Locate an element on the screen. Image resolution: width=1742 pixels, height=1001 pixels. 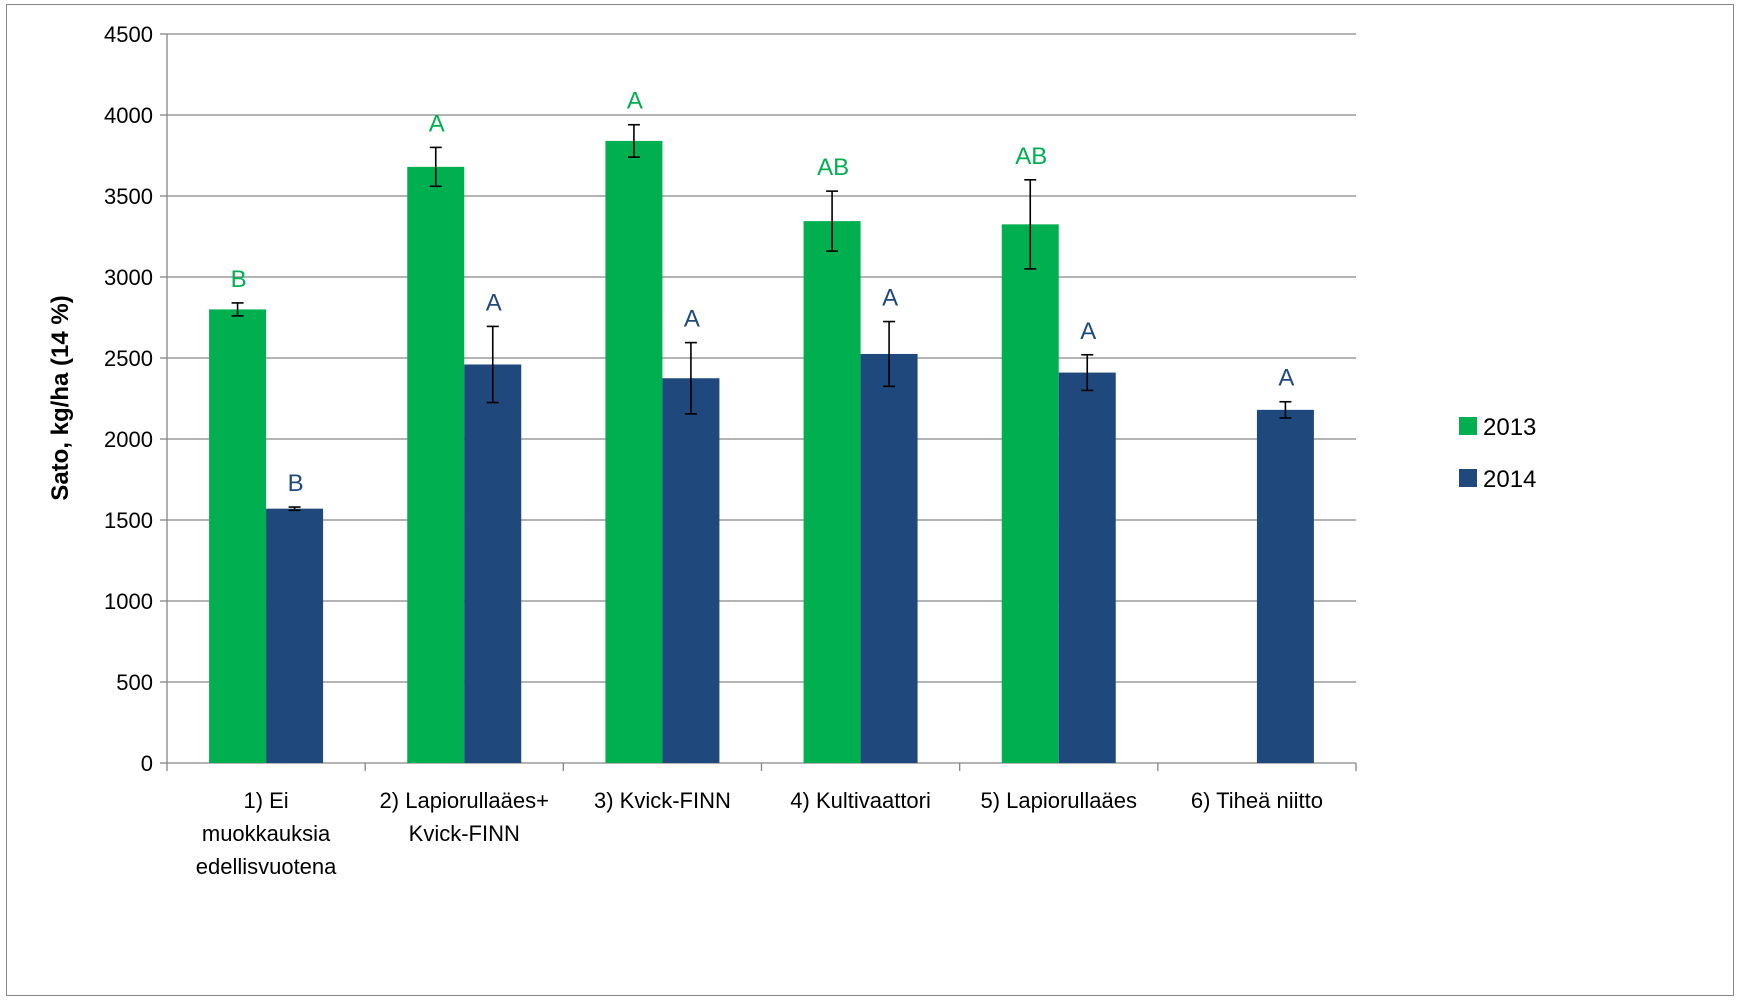
x-tick-label: 1) Ei is located at coordinates (265, 800).